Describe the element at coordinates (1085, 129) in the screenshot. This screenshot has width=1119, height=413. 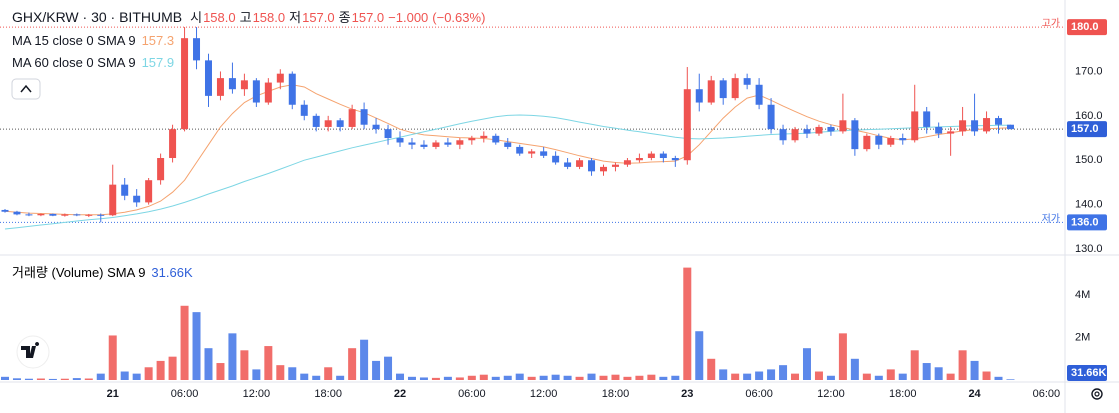
I see `last-price-tag: 157.0` at that location.